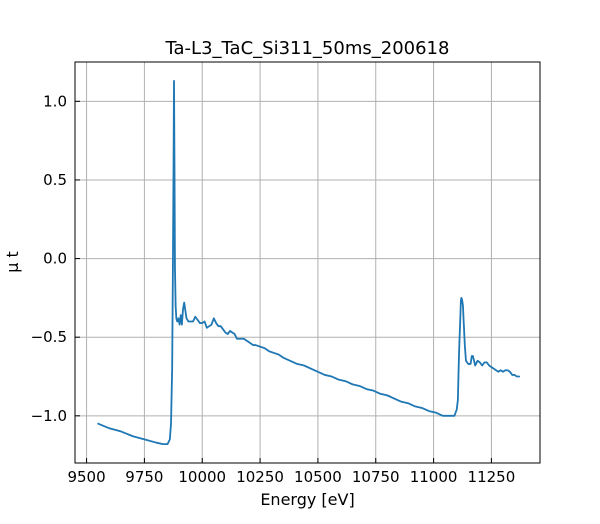  What do you see at coordinates (55, 180) in the screenshot?
I see `y-tick-label: 0.5` at bounding box center [55, 180].